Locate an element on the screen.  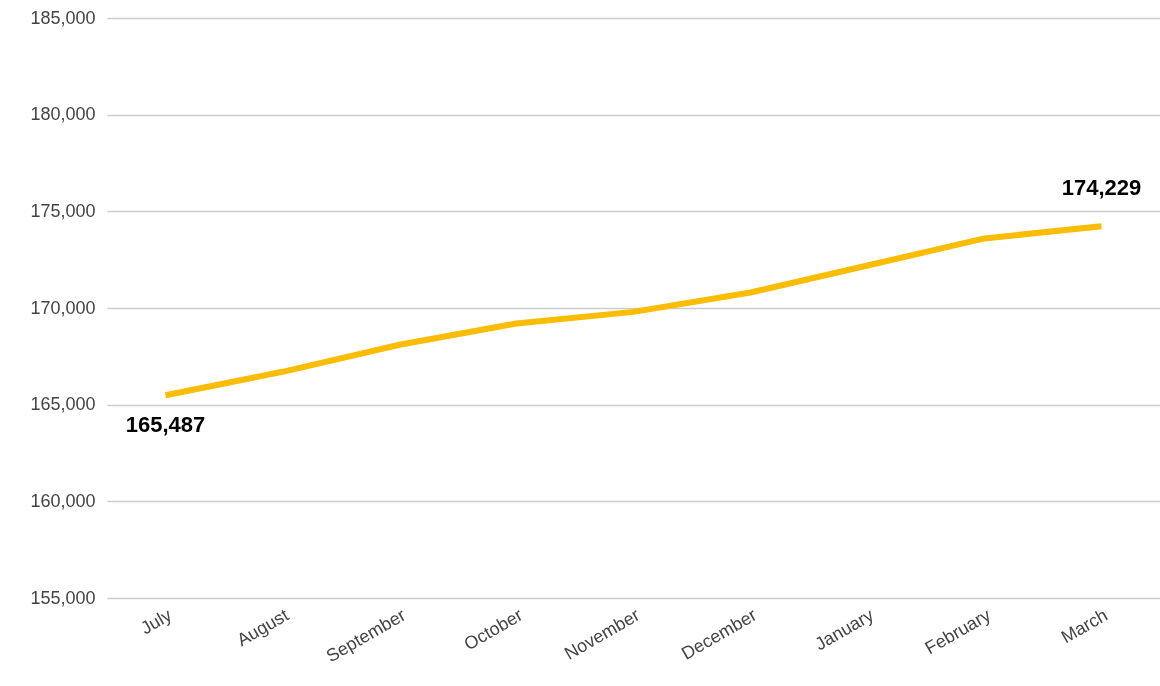
y-tick-label: 175,000 is located at coordinates (63, 210).